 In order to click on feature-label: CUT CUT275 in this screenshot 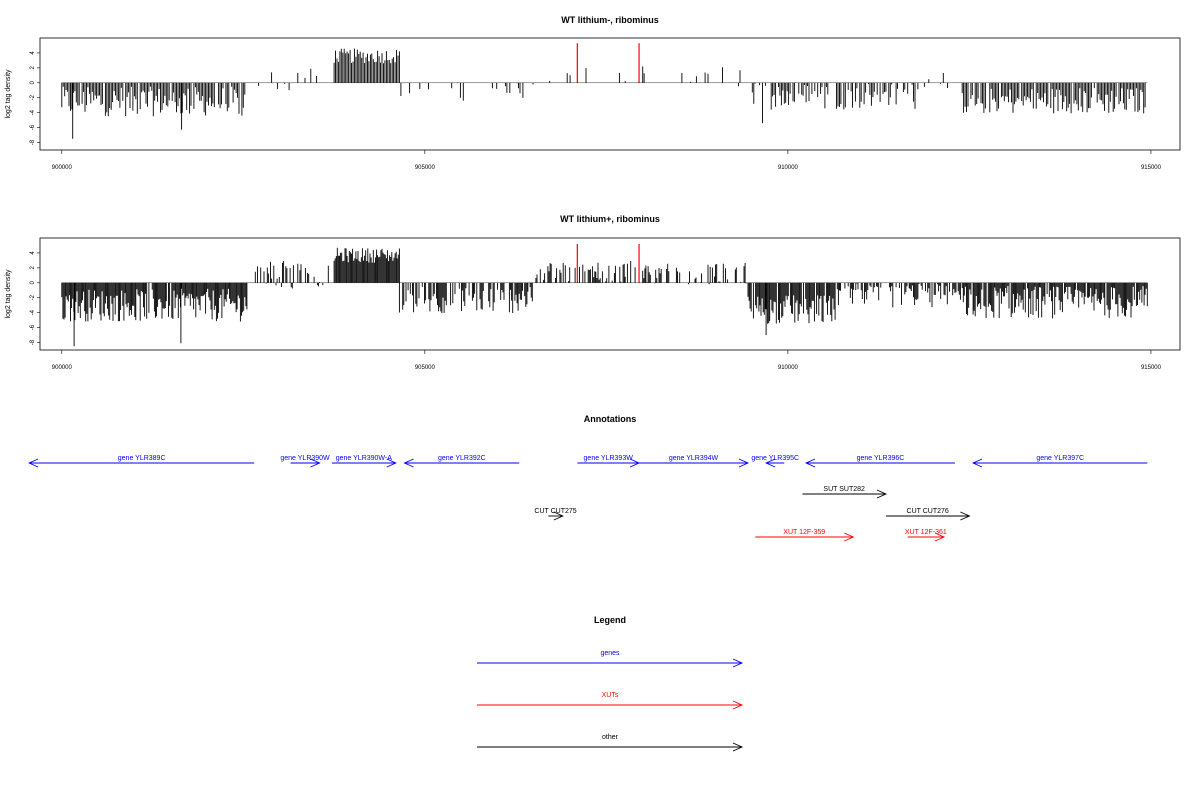, I will do `click(555, 511)`.